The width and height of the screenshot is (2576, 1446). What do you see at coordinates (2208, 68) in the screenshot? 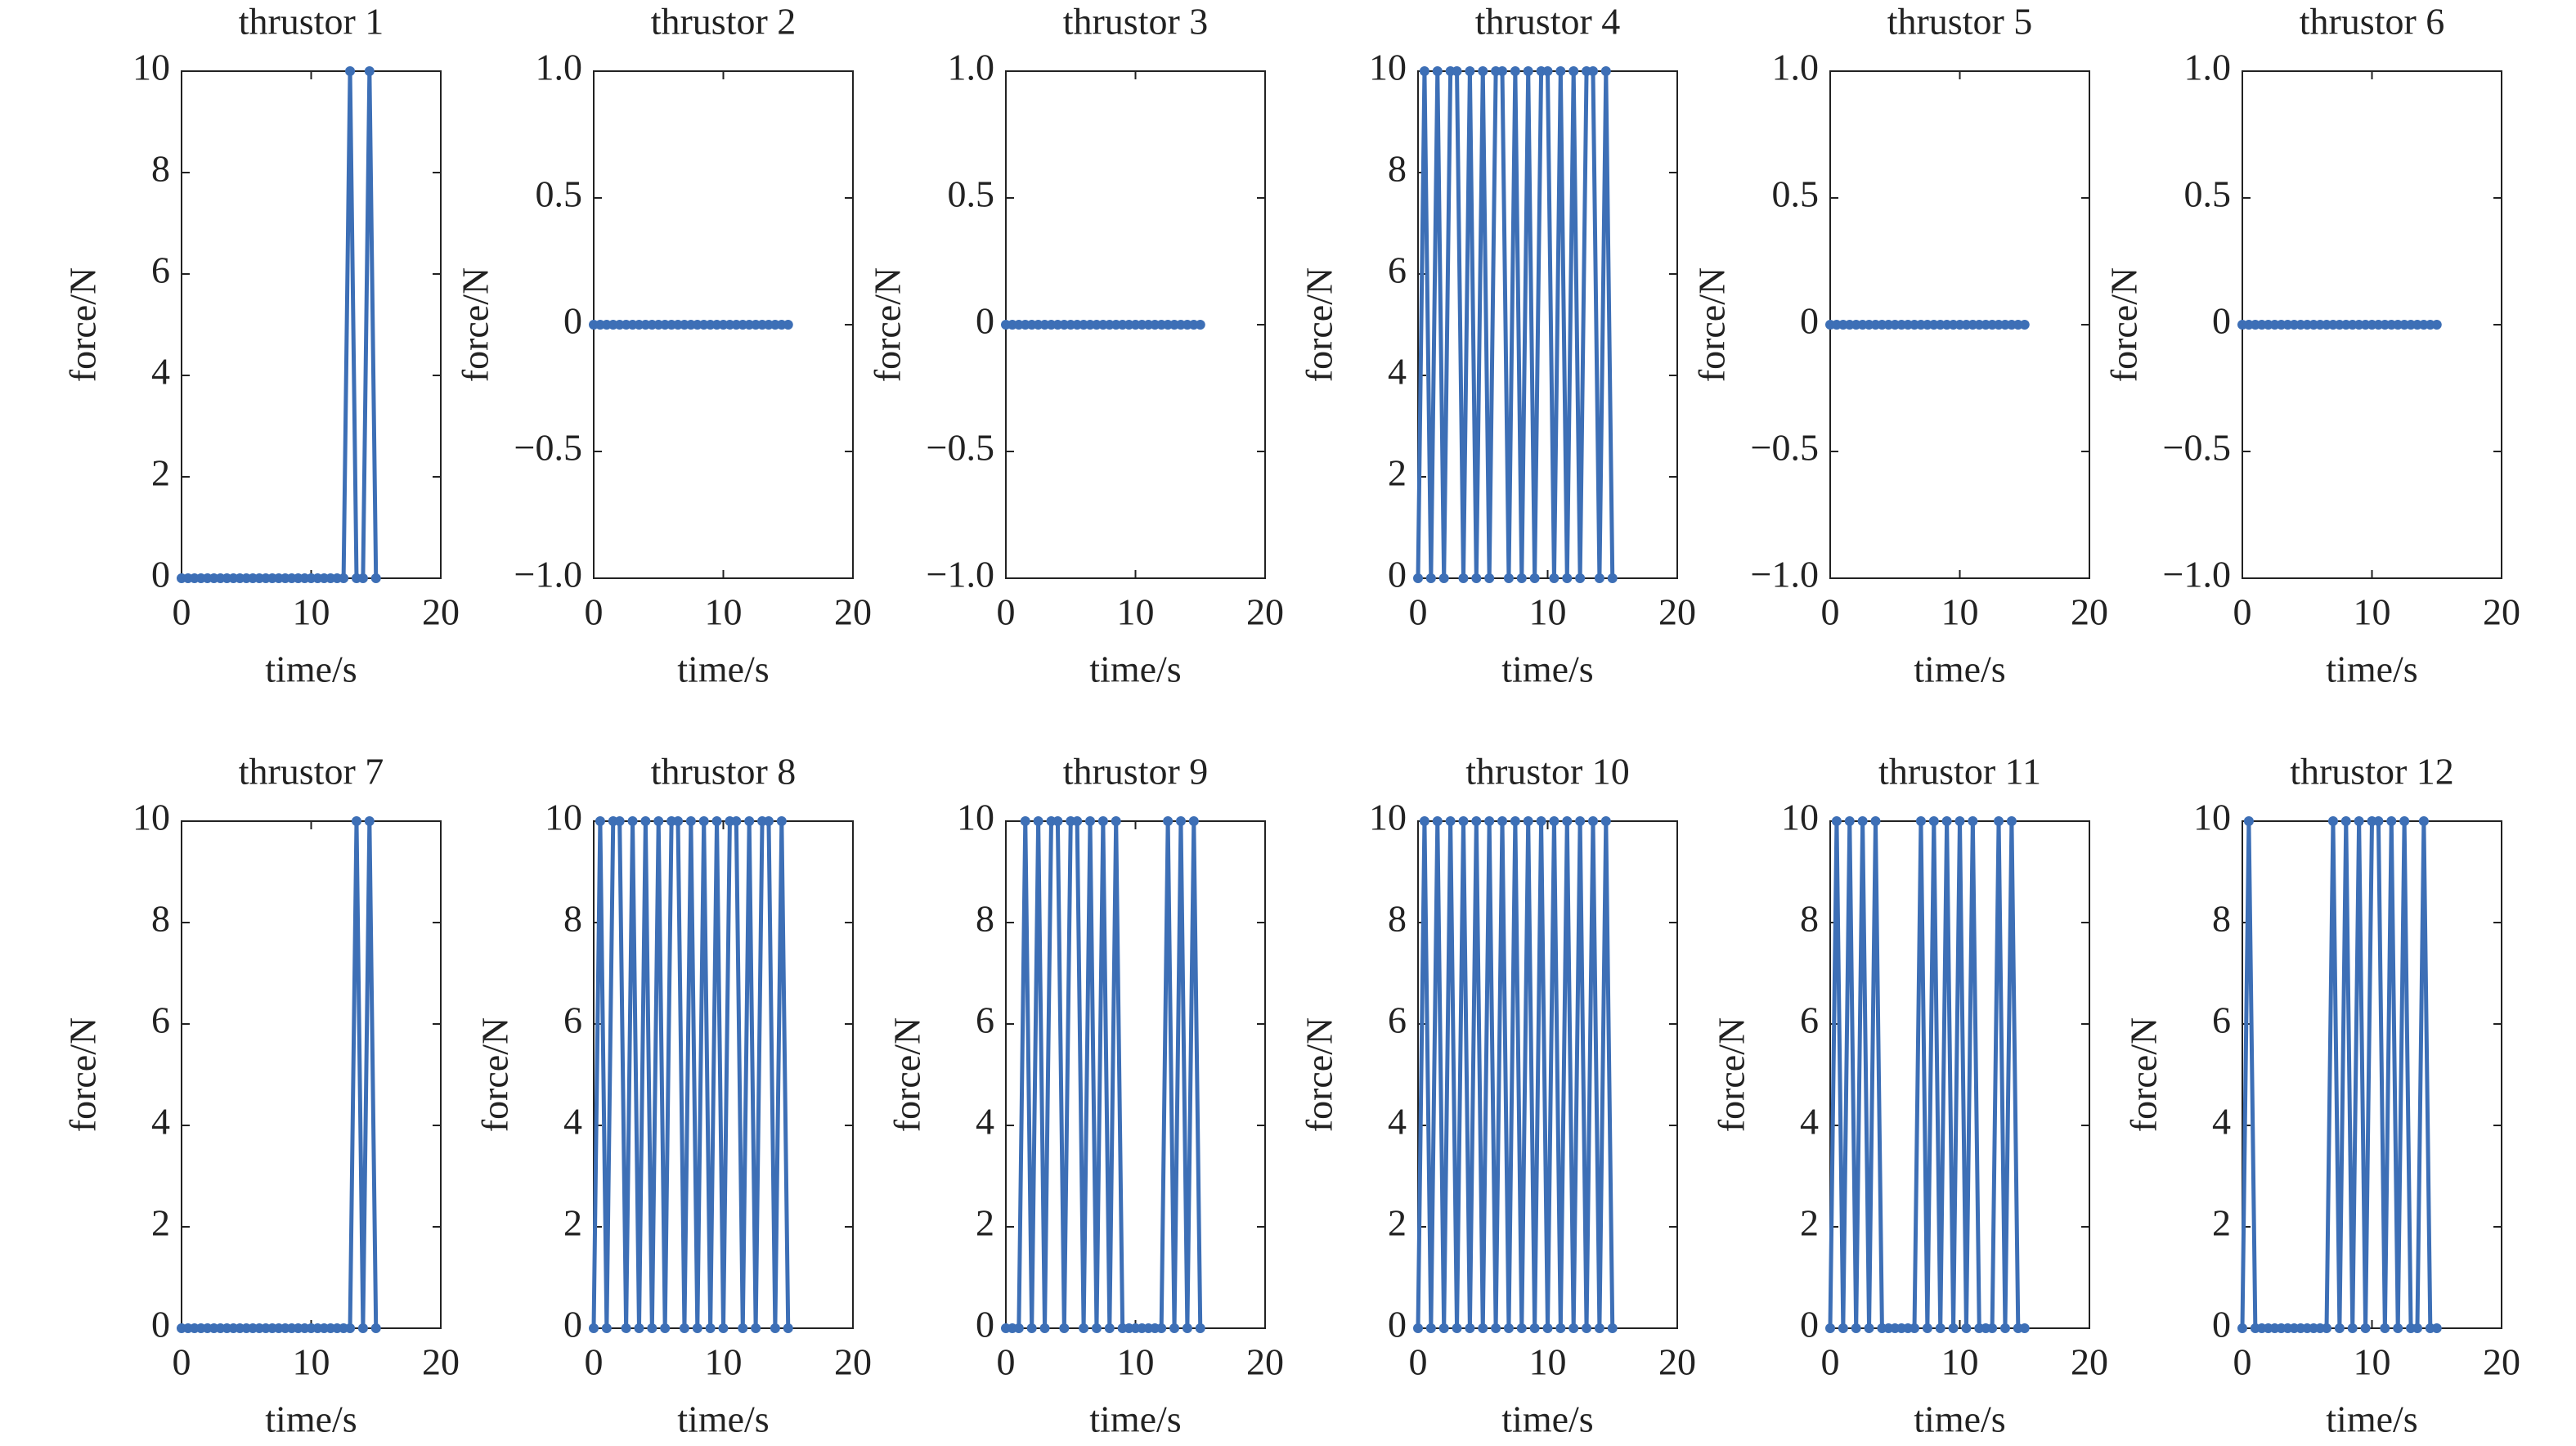
I see `y-tick-label: 1.0` at bounding box center [2208, 68].